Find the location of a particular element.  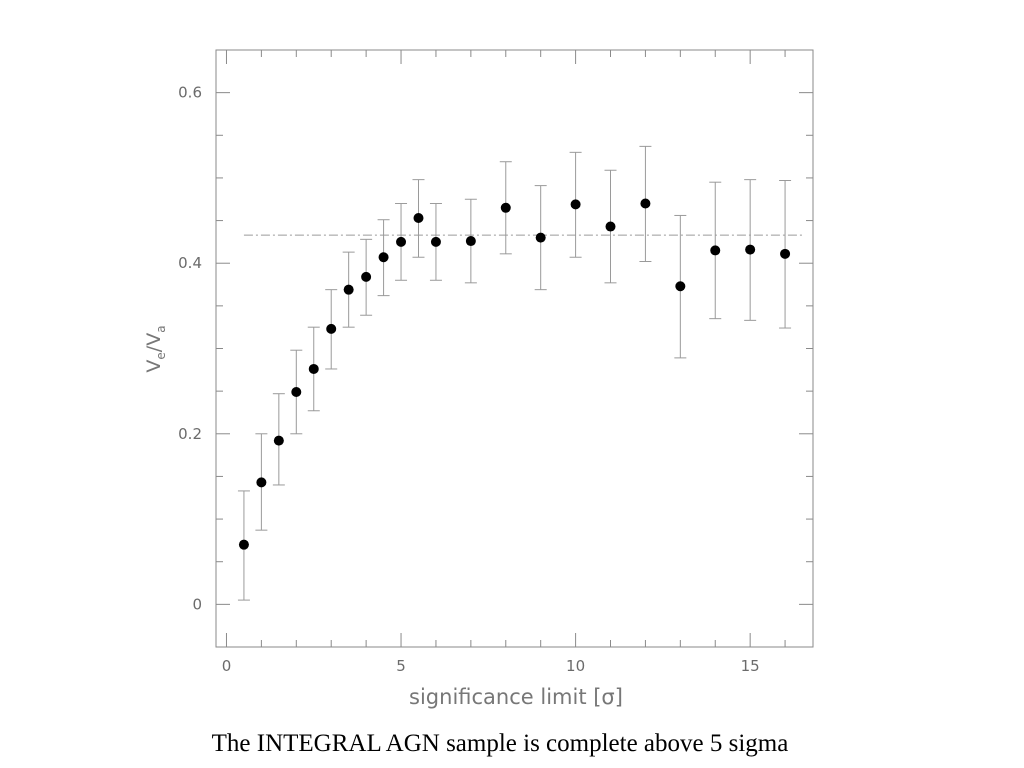

y-tick-label: 0.6 is located at coordinates (190, 93).